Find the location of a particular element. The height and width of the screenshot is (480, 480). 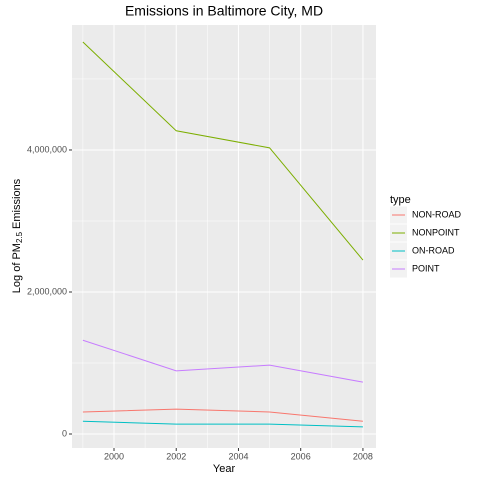

y-axis-title-sub: 2.5 is located at coordinates (19, 237).